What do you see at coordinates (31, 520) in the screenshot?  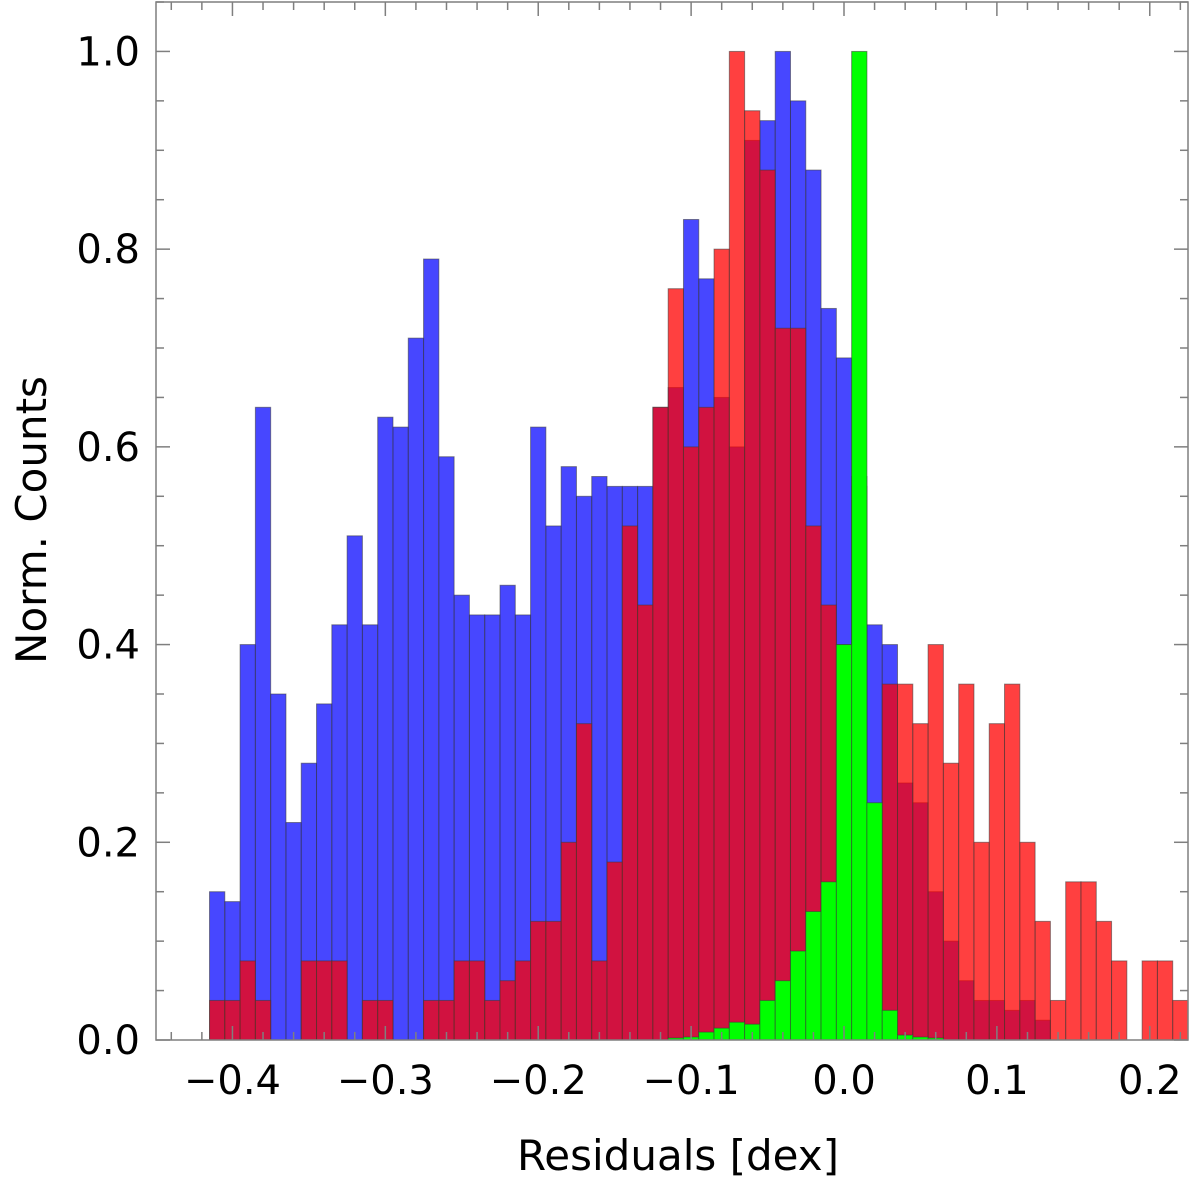 I see `y-axis-title: Norm. Counts` at bounding box center [31, 520].